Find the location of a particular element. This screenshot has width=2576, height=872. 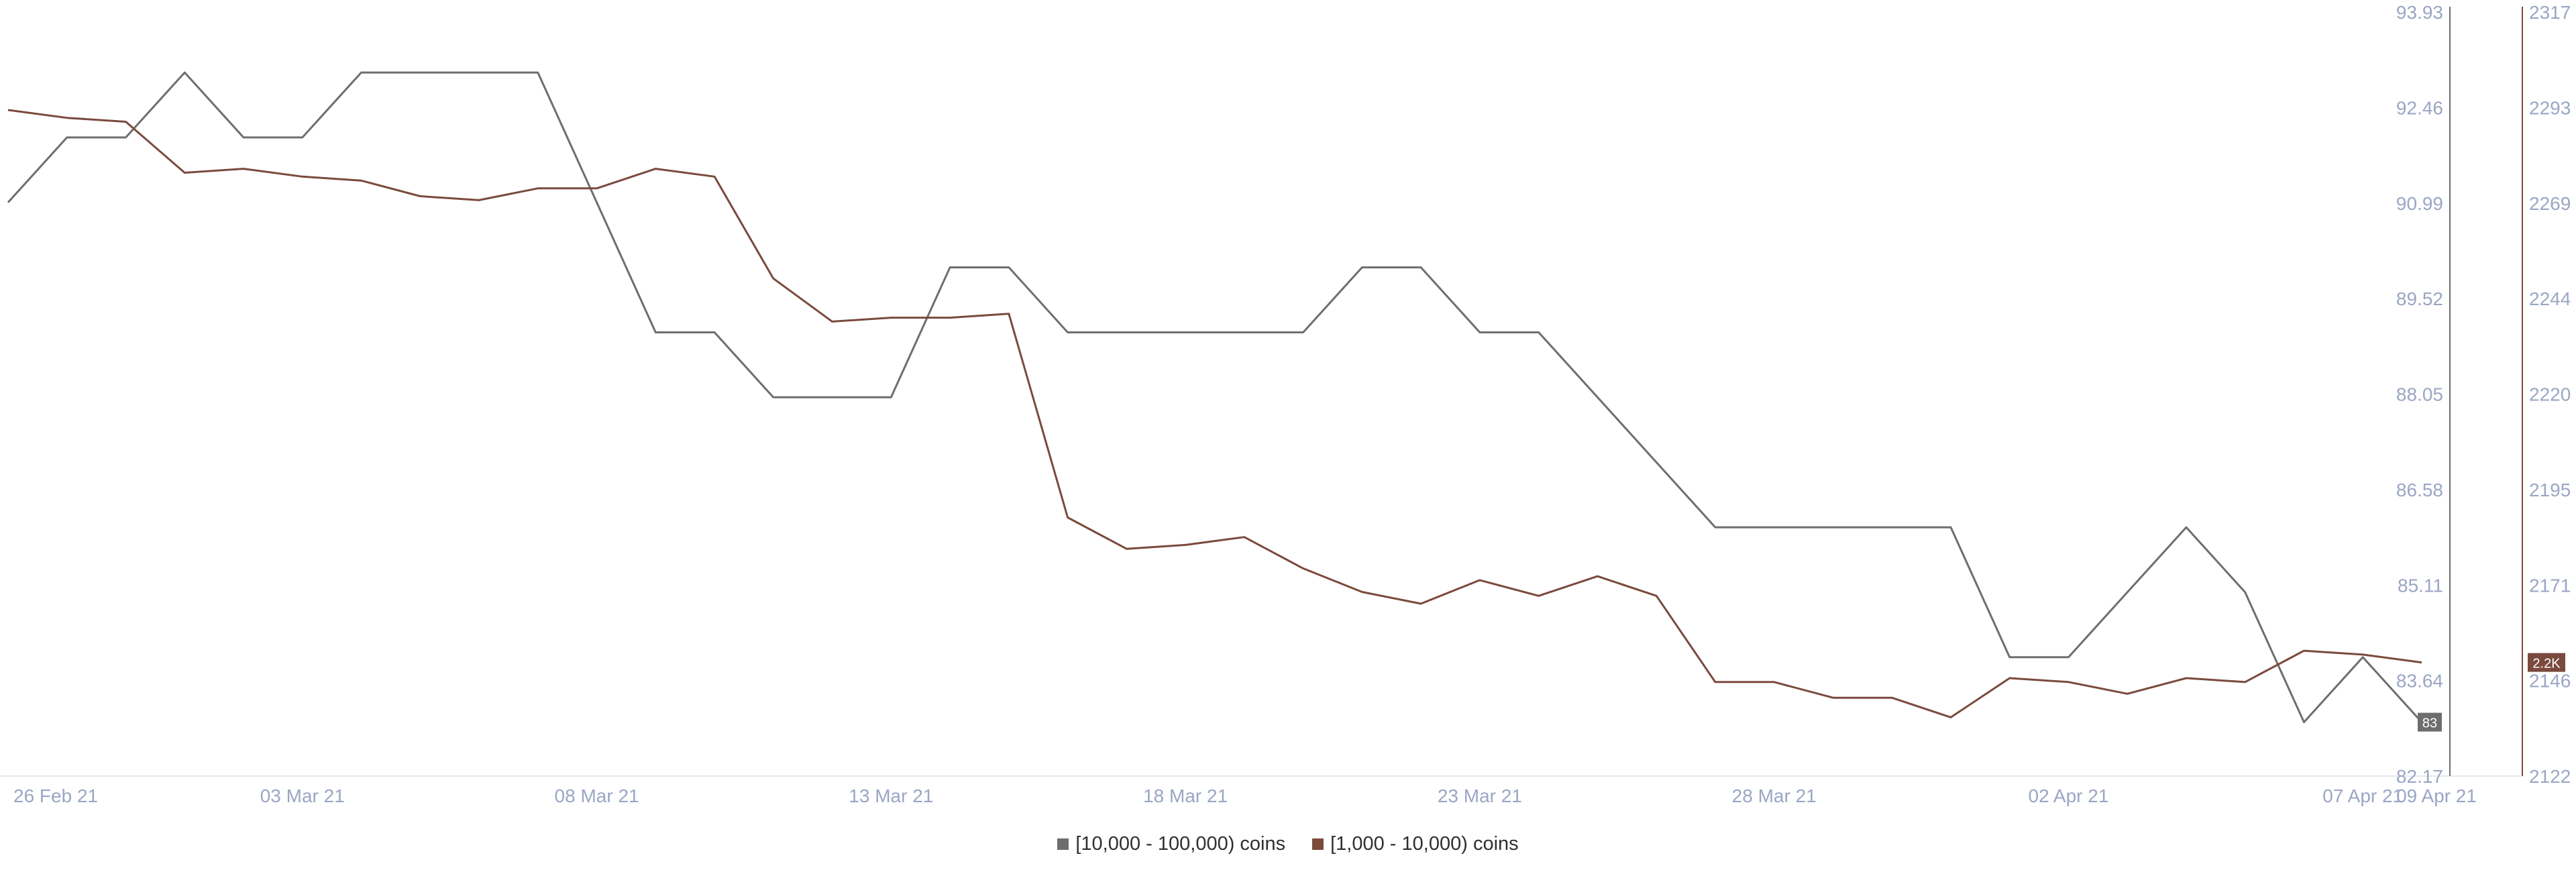

y-left-tick-label: 82.17 is located at coordinates (2419, 776).